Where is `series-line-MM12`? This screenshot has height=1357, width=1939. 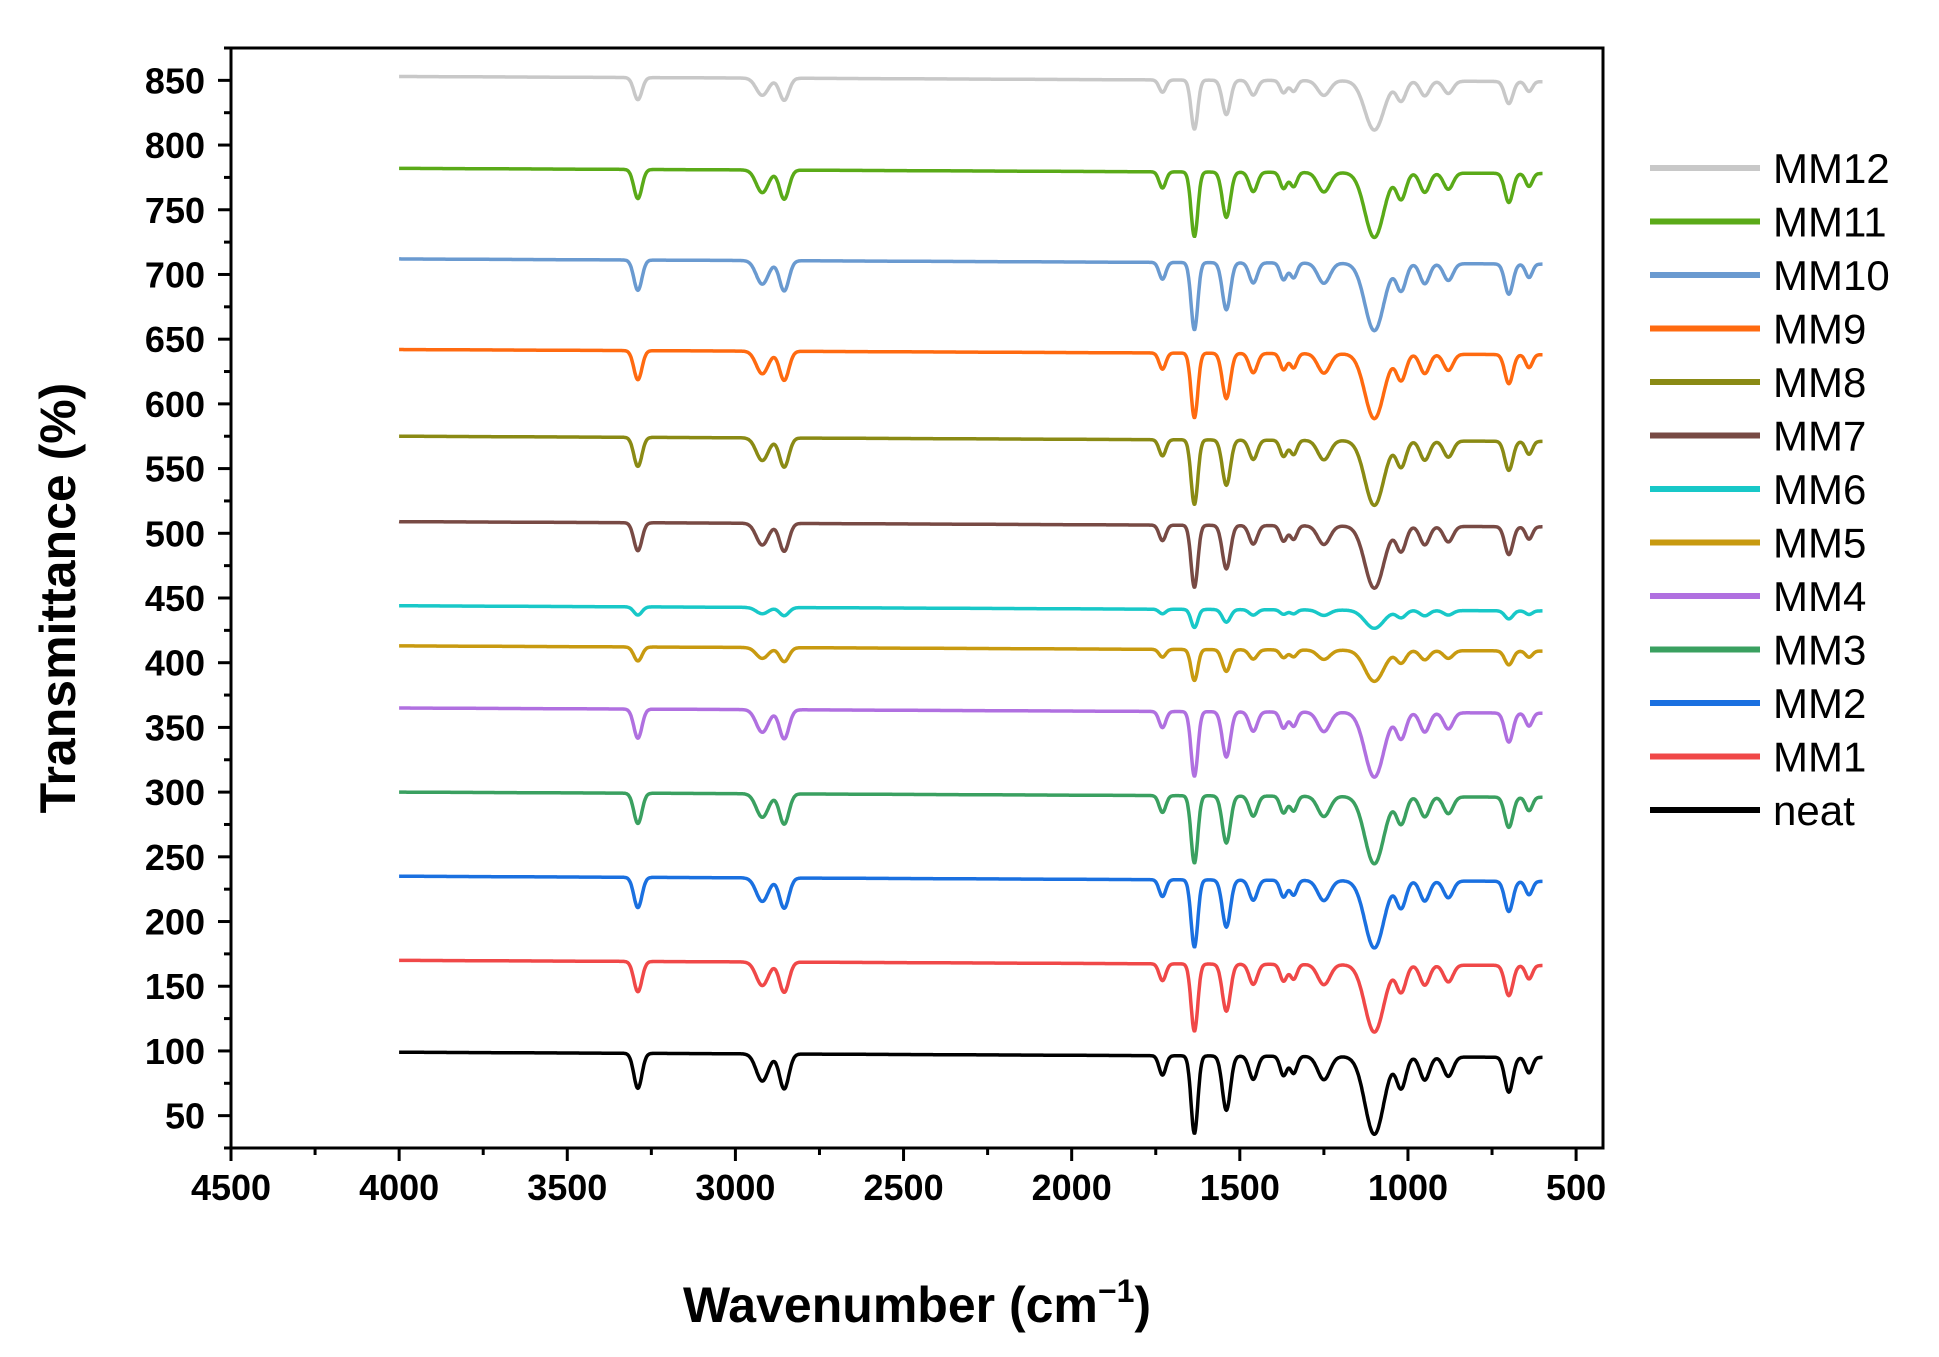 series-line-MM12 is located at coordinates (971, 103).